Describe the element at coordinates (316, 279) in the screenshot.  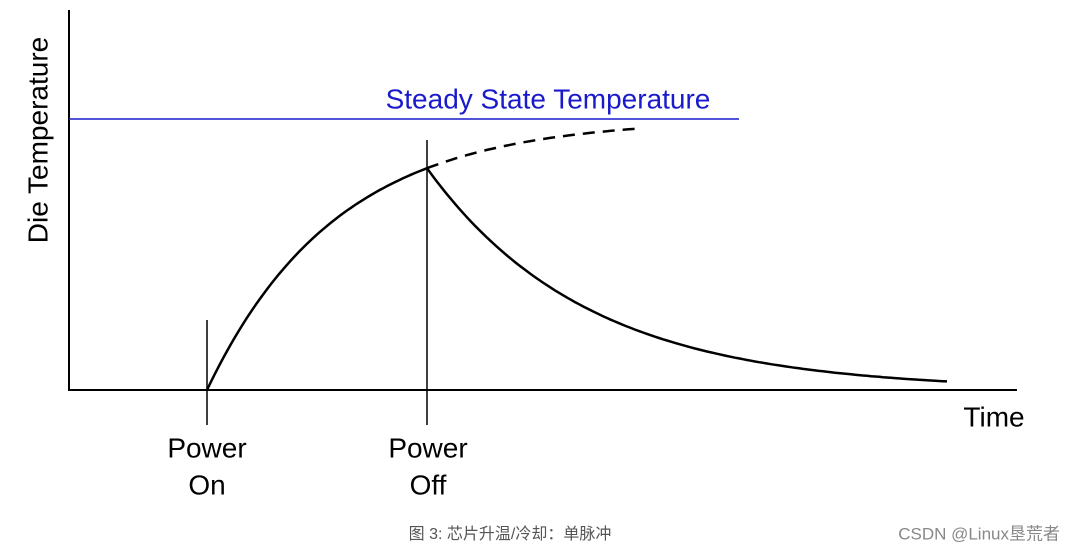
I see `heating-curve` at that location.